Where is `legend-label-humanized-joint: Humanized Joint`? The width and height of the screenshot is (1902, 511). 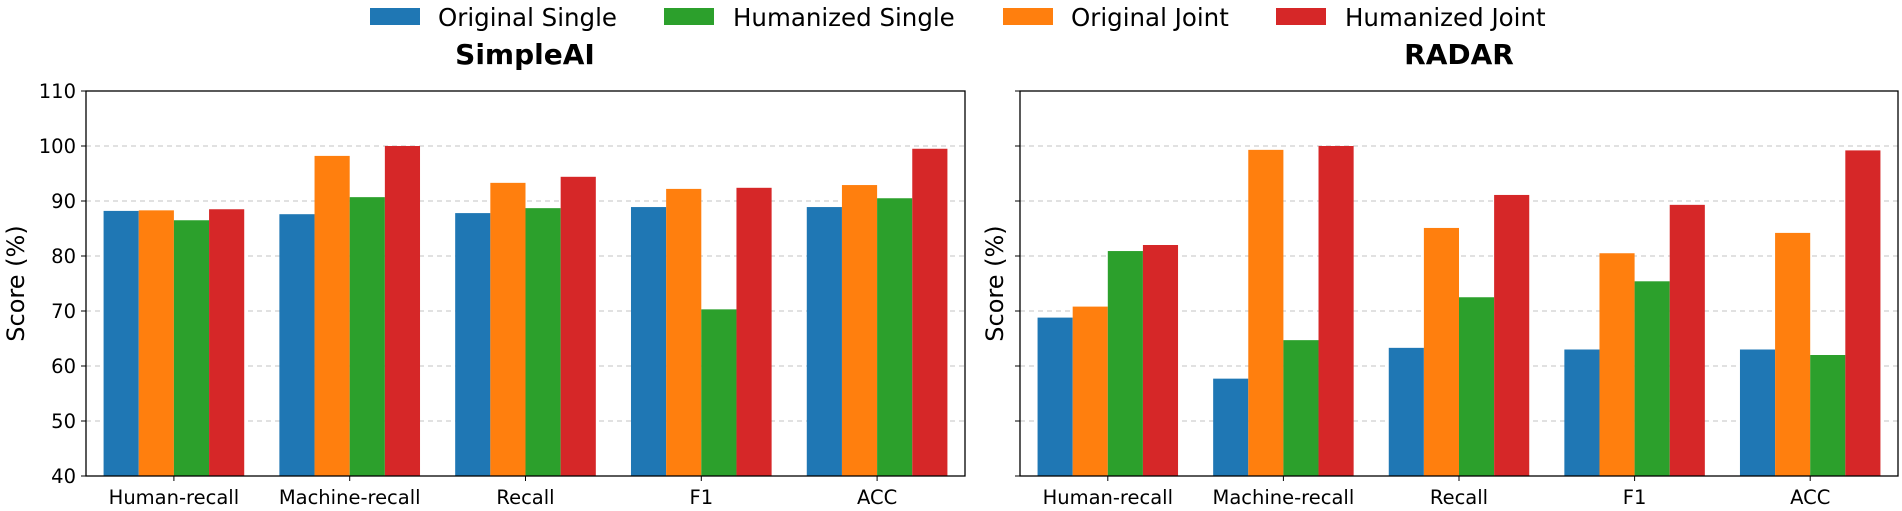
legend-label-humanized-joint: Humanized Joint is located at coordinates (1445, 17).